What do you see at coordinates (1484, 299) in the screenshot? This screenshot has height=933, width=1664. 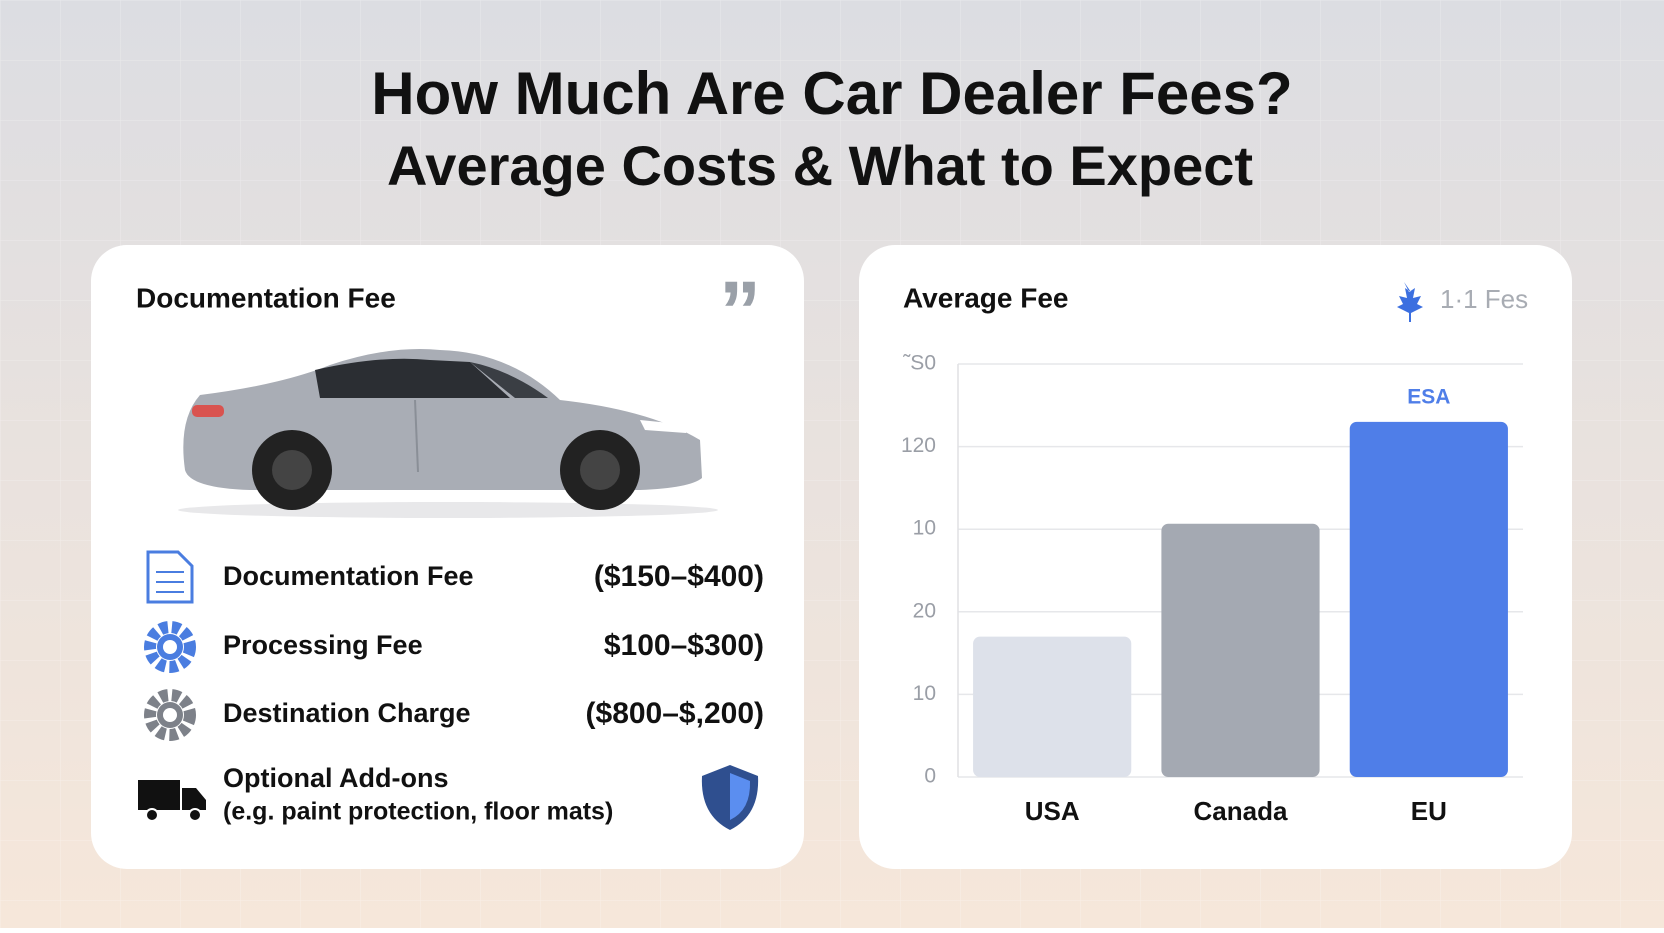 I see `legend-text: 1·1 Fes` at bounding box center [1484, 299].